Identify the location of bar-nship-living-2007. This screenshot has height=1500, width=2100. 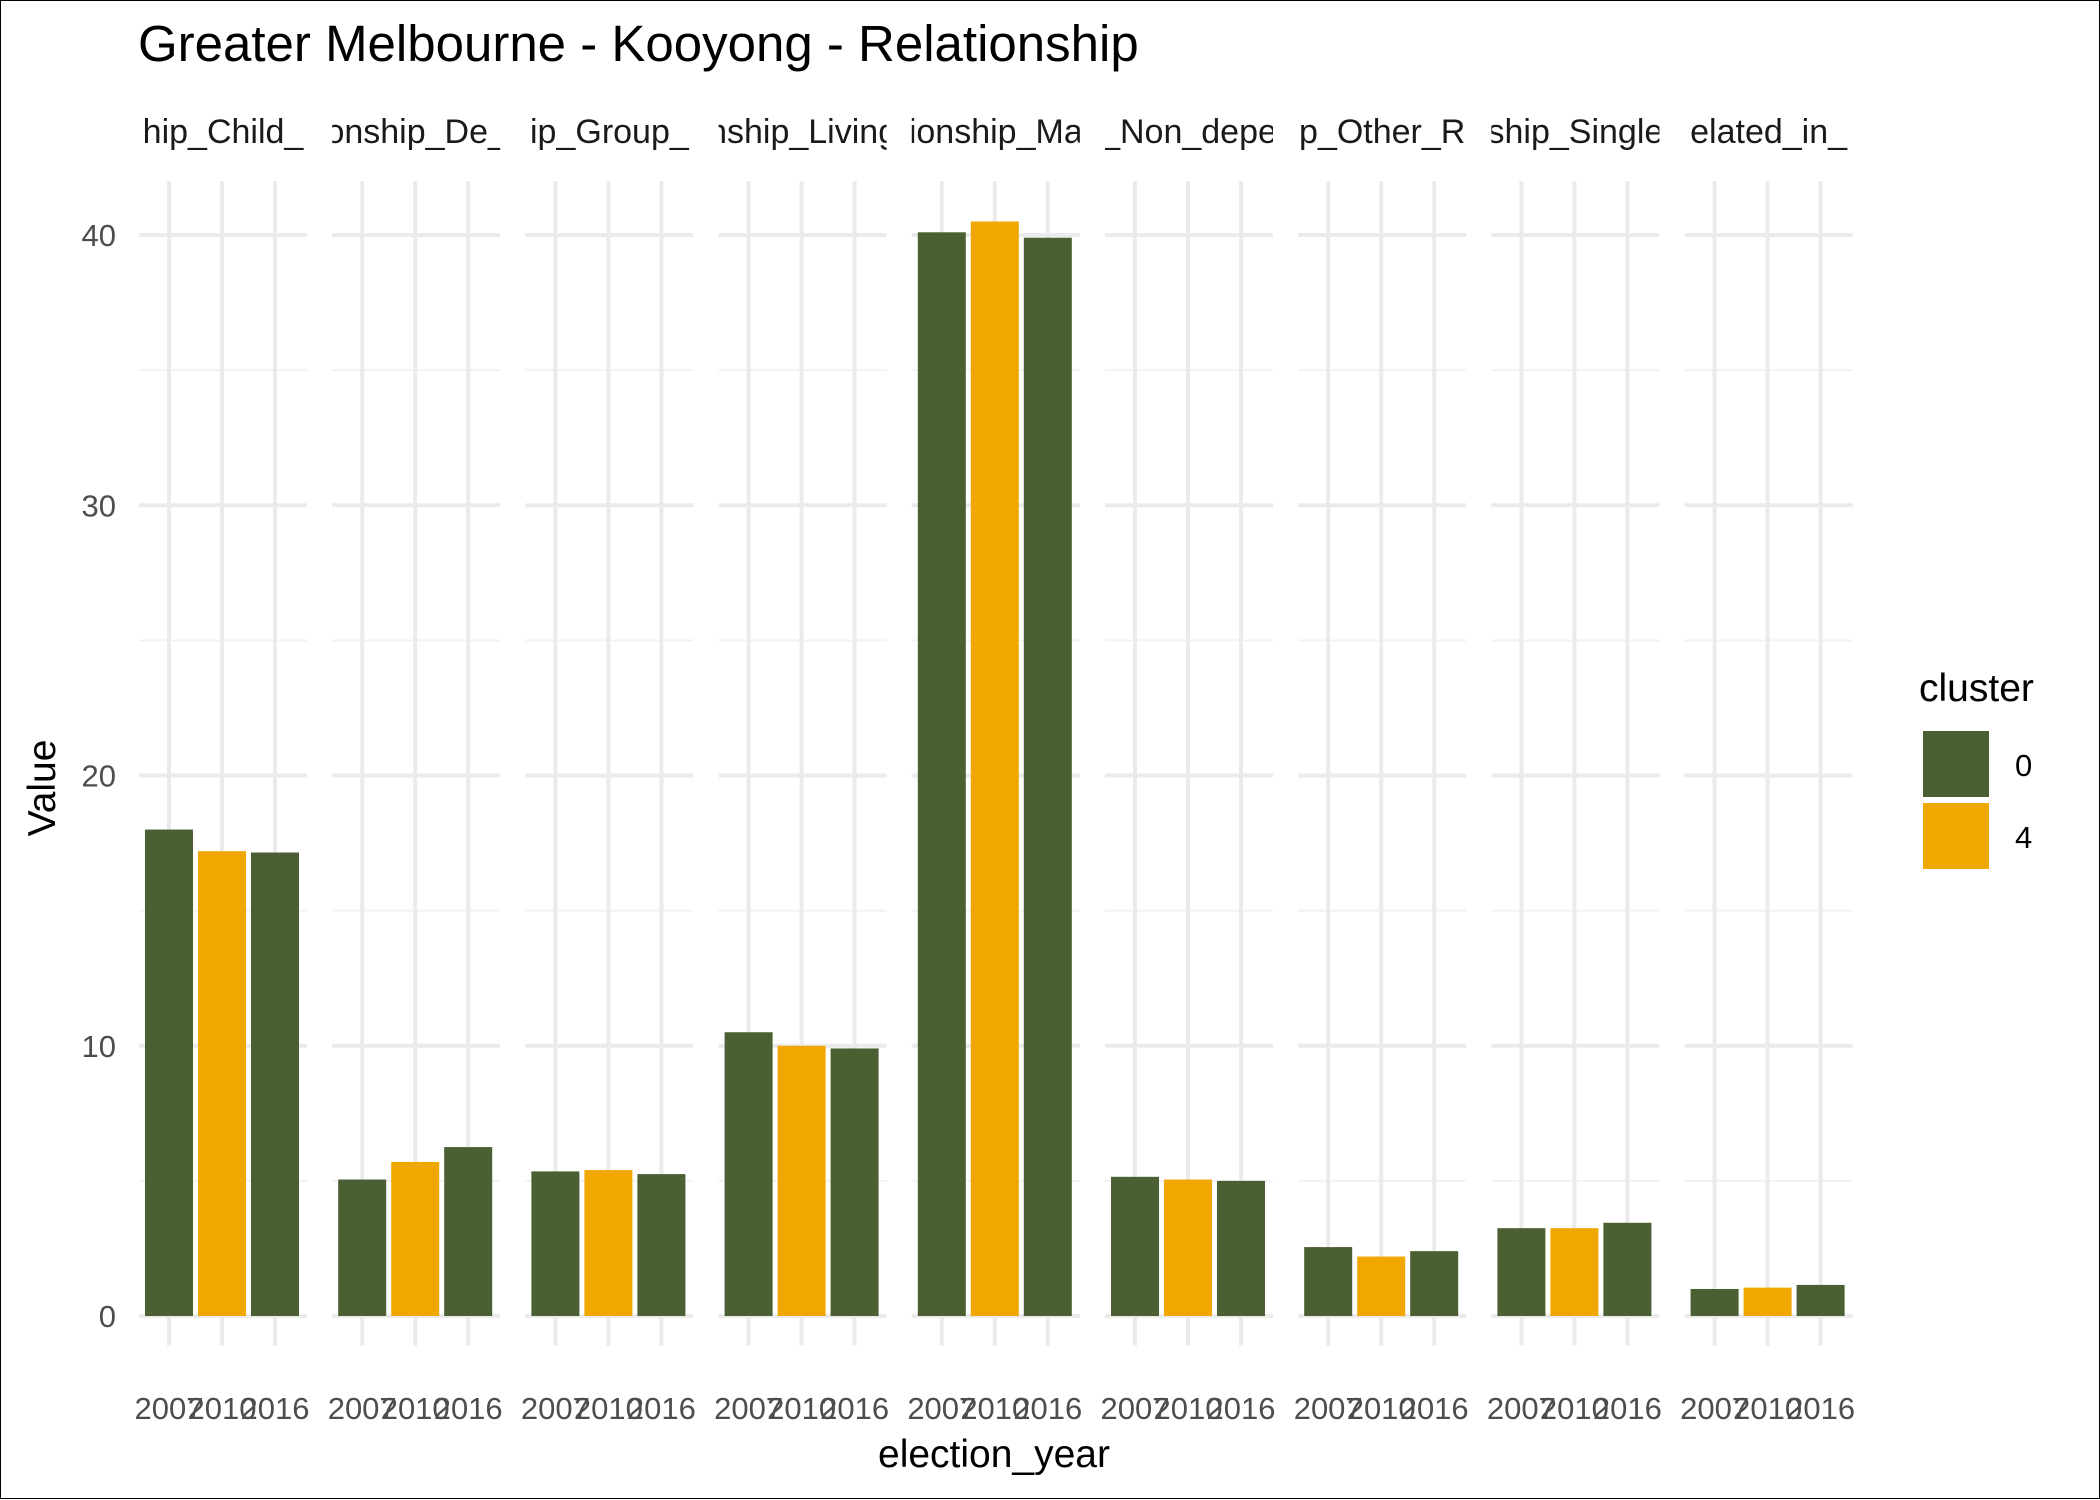
(748, 1174).